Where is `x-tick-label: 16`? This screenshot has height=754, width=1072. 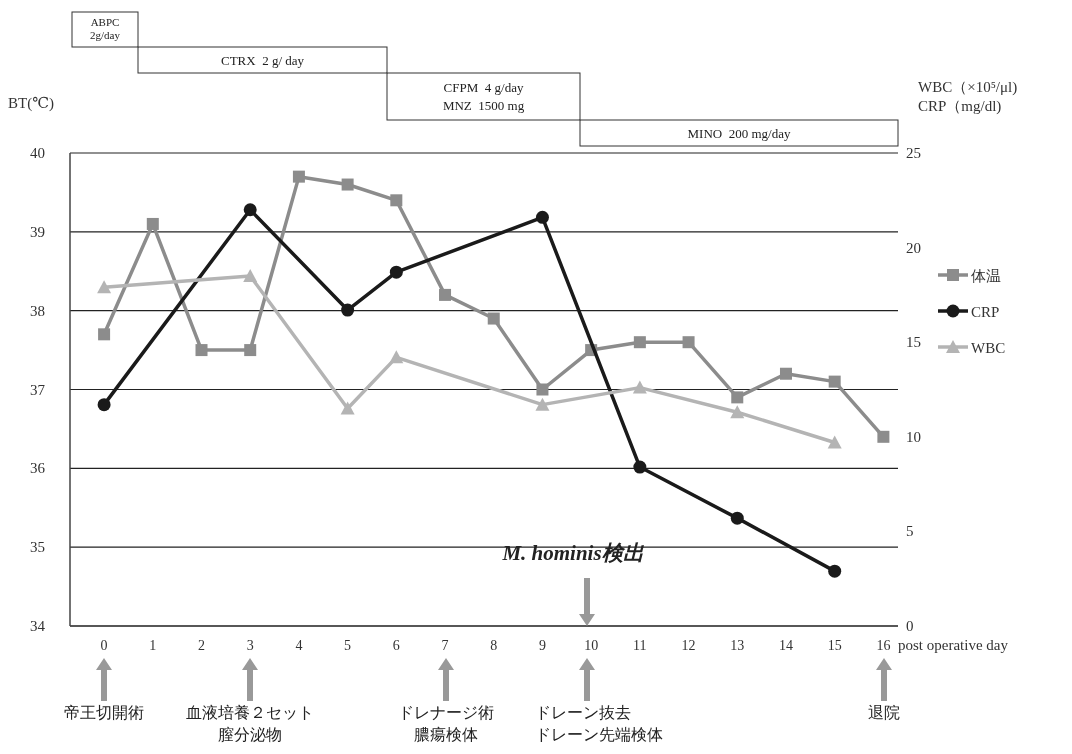 x-tick-label: 16 is located at coordinates (883, 645).